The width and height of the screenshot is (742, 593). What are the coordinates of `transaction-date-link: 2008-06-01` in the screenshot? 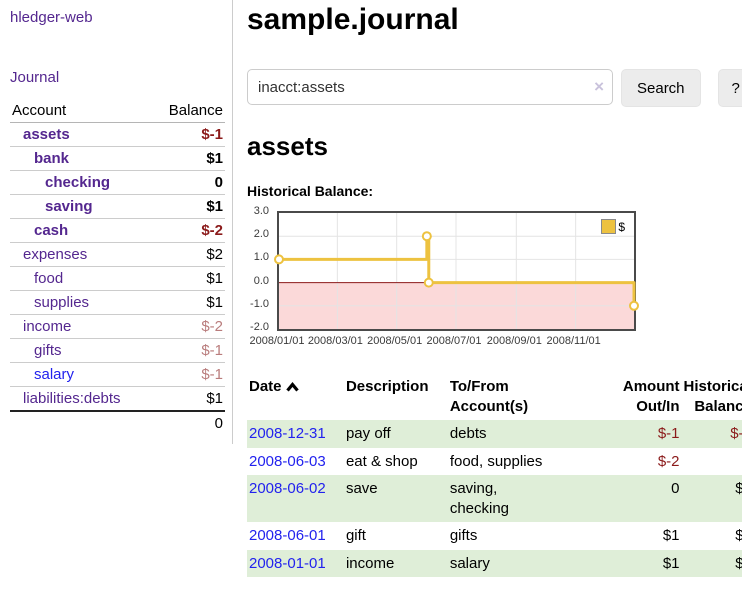 It's located at (287, 535).